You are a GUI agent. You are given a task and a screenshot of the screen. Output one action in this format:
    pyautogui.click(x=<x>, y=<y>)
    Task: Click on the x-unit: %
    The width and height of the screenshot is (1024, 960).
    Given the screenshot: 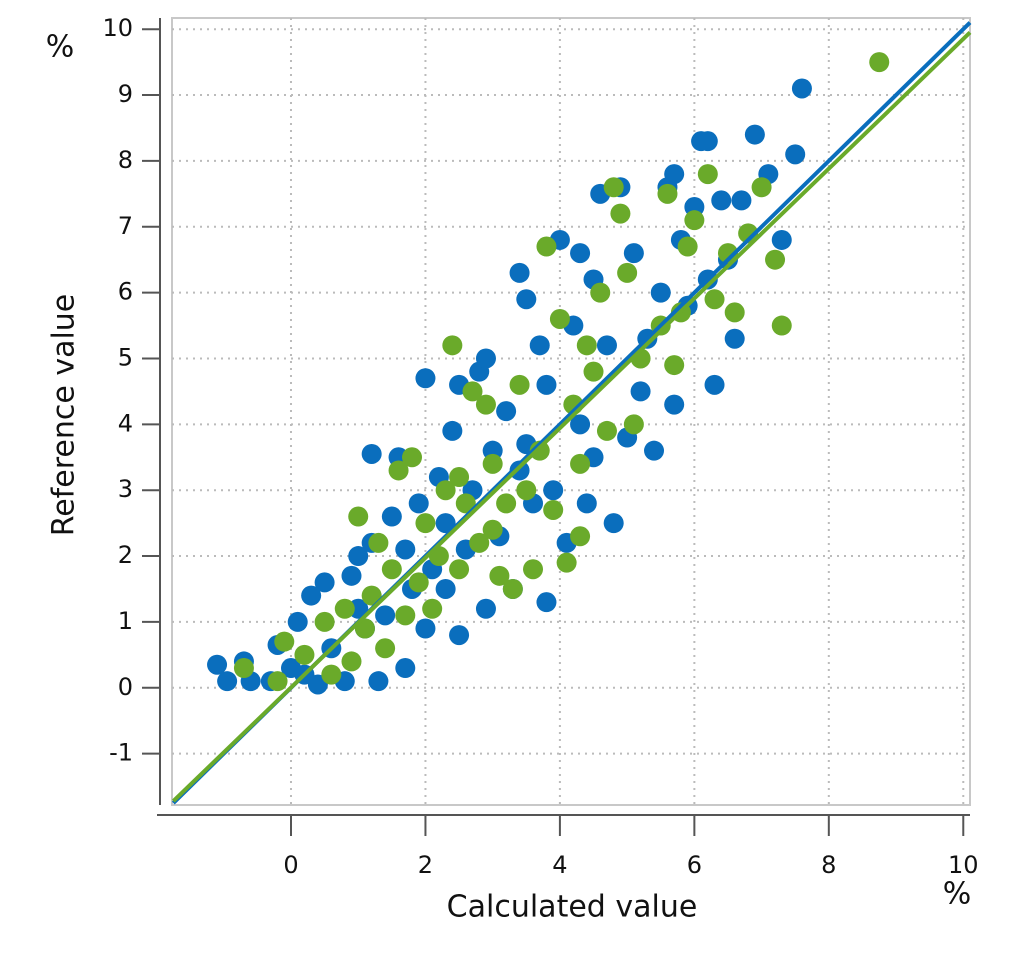 What is the action you would take?
    pyautogui.click(x=957, y=894)
    